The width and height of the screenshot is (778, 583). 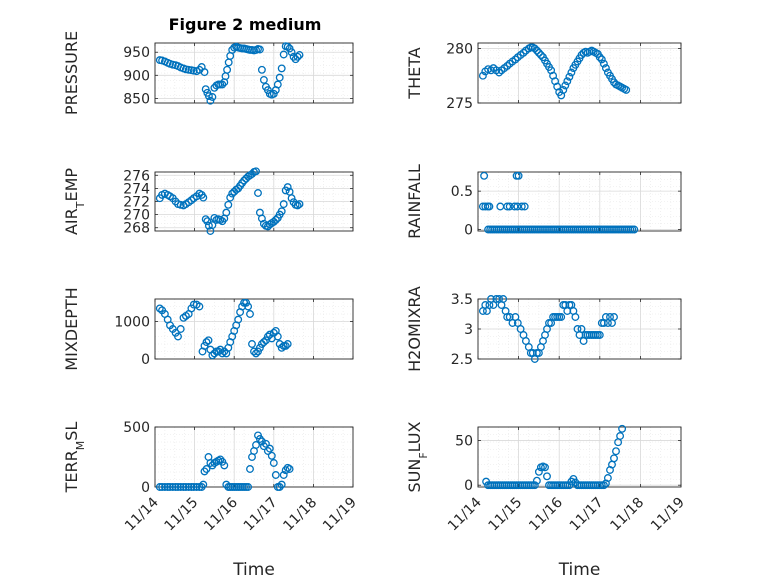 I want to click on y-tick-label: 272, so click(x=136, y=203).